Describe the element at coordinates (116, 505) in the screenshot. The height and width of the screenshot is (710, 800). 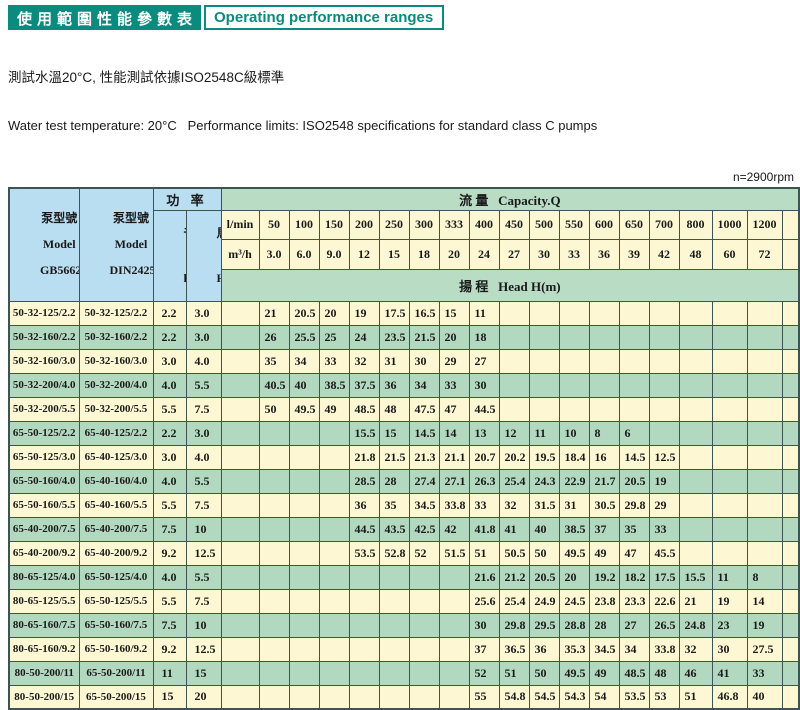
I see `model-din24255-cell: 65-40-160/5.5` at that location.